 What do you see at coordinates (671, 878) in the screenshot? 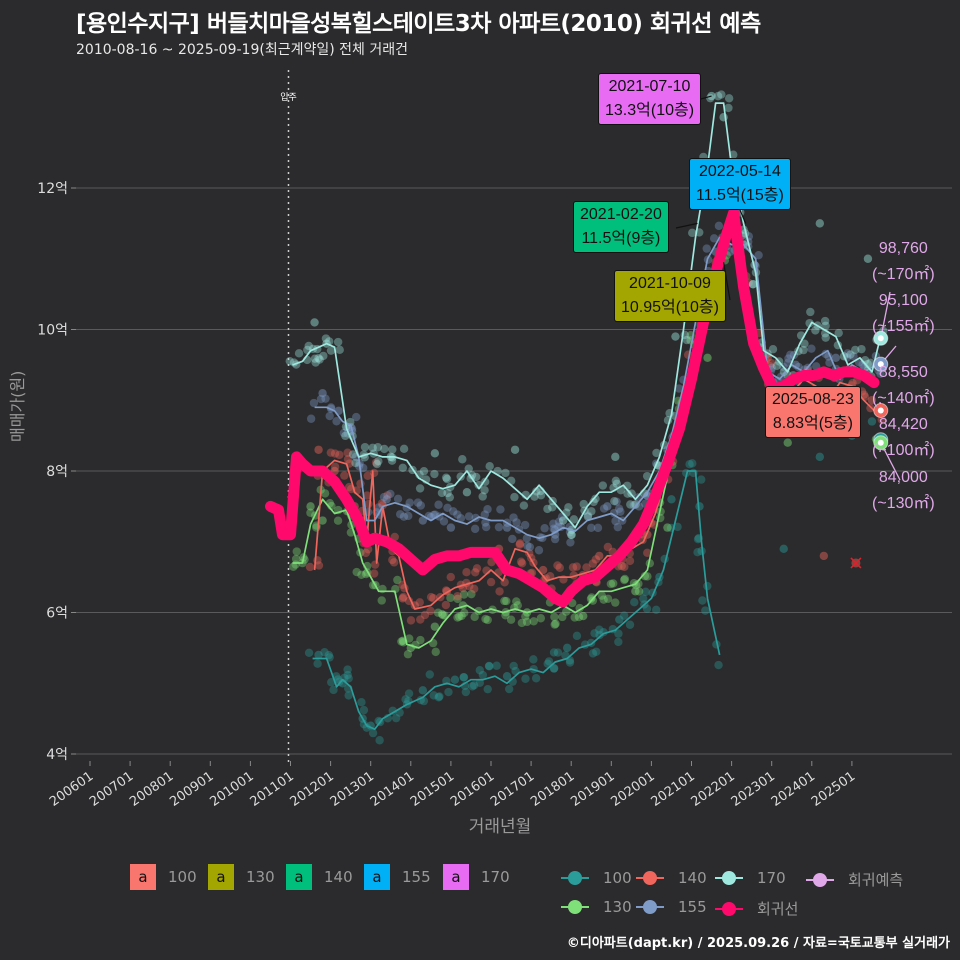
I see `legend-item: 140` at bounding box center [671, 878].